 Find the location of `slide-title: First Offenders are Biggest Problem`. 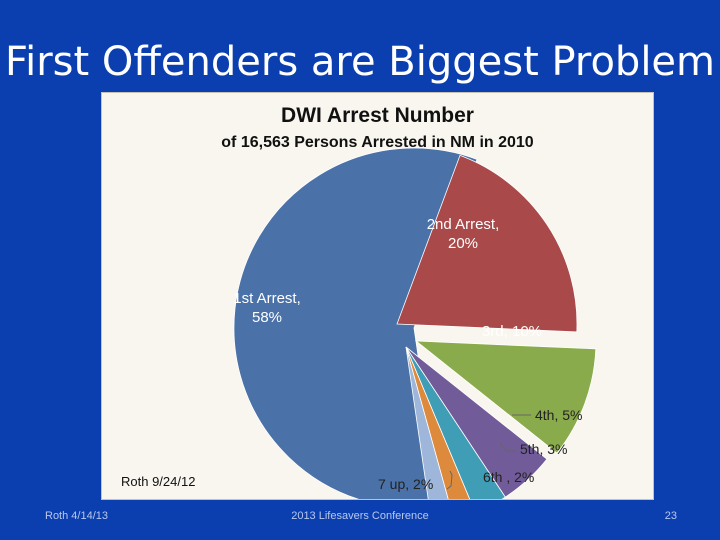

slide-title: First Offenders are Biggest Problem is located at coordinates (360, 62).